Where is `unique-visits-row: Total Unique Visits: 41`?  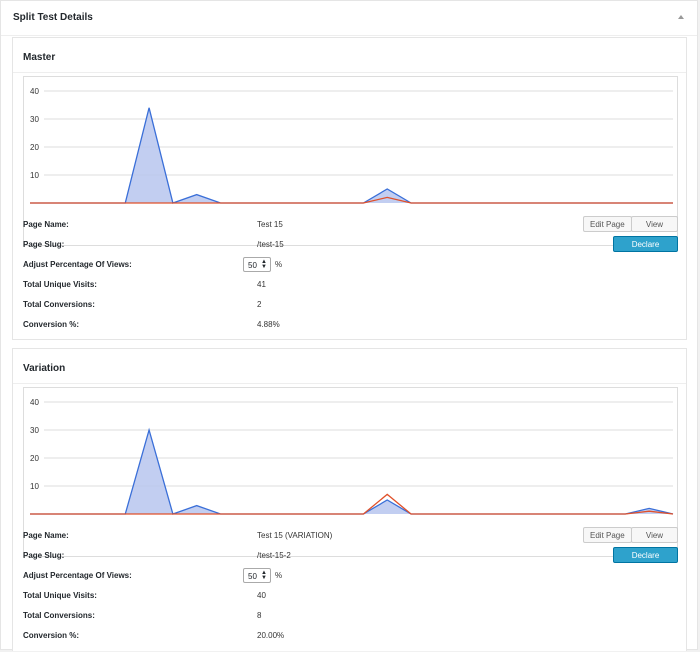
unique-visits-row: Total Unique Visits: 41 is located at coordinates (350, 284).